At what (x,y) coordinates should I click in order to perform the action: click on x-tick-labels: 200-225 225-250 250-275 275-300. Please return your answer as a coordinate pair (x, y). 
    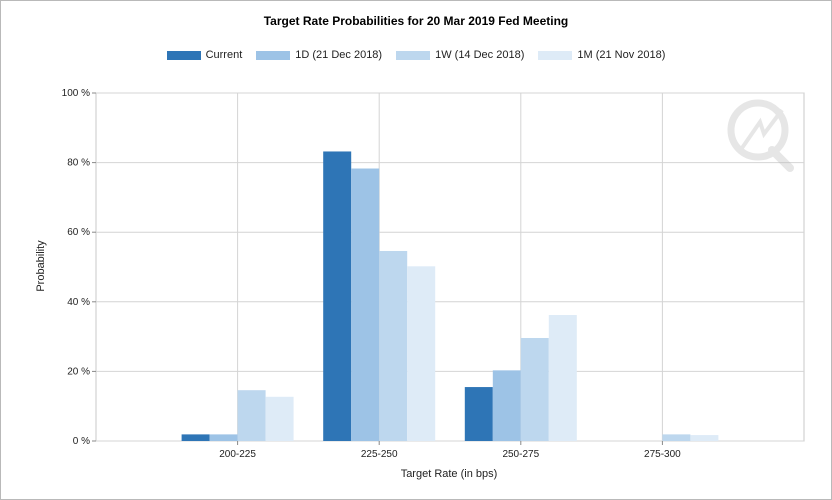
    Looking at the image, I should click on (450, 454).